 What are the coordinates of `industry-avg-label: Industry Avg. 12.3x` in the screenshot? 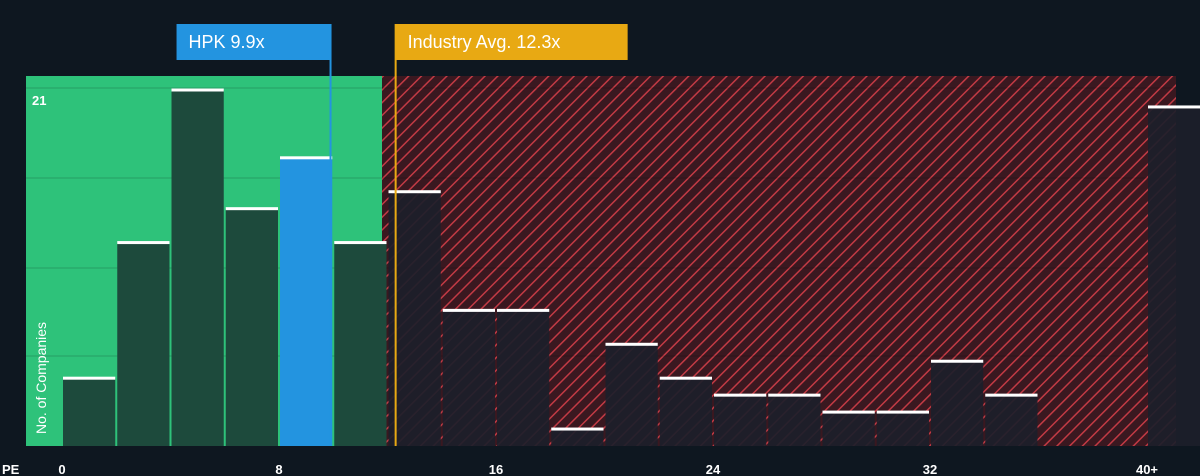 It's located at (511, 42).